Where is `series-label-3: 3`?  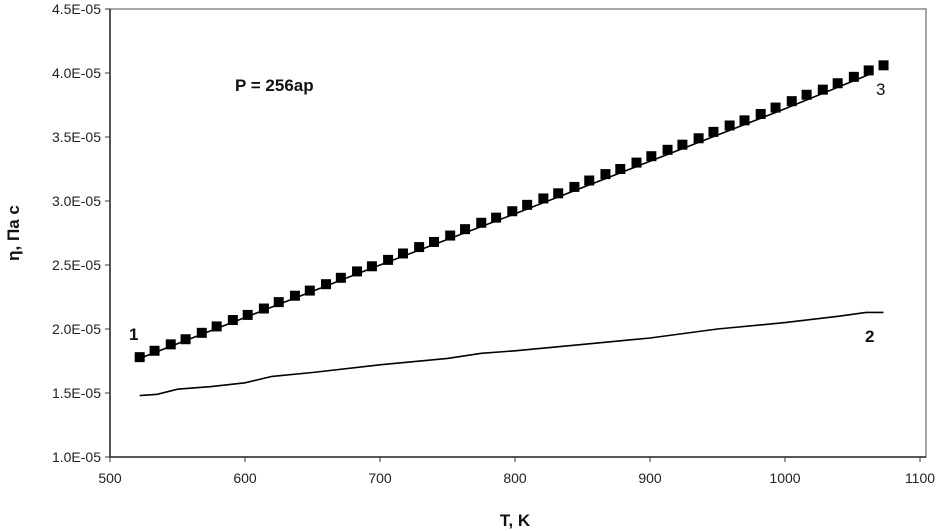
series-label-3: 3 is located at coordinates (880, 89).